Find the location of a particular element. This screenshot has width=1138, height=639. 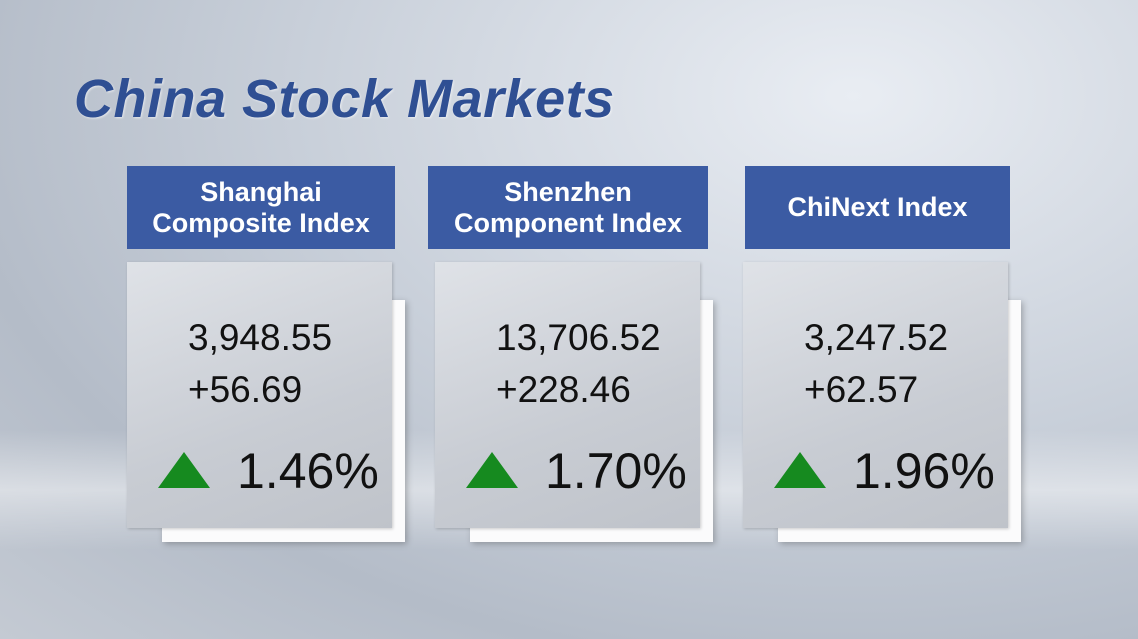

index-card: 3,247.52 +62.57 1.96% is located at coordinates (875, 395).